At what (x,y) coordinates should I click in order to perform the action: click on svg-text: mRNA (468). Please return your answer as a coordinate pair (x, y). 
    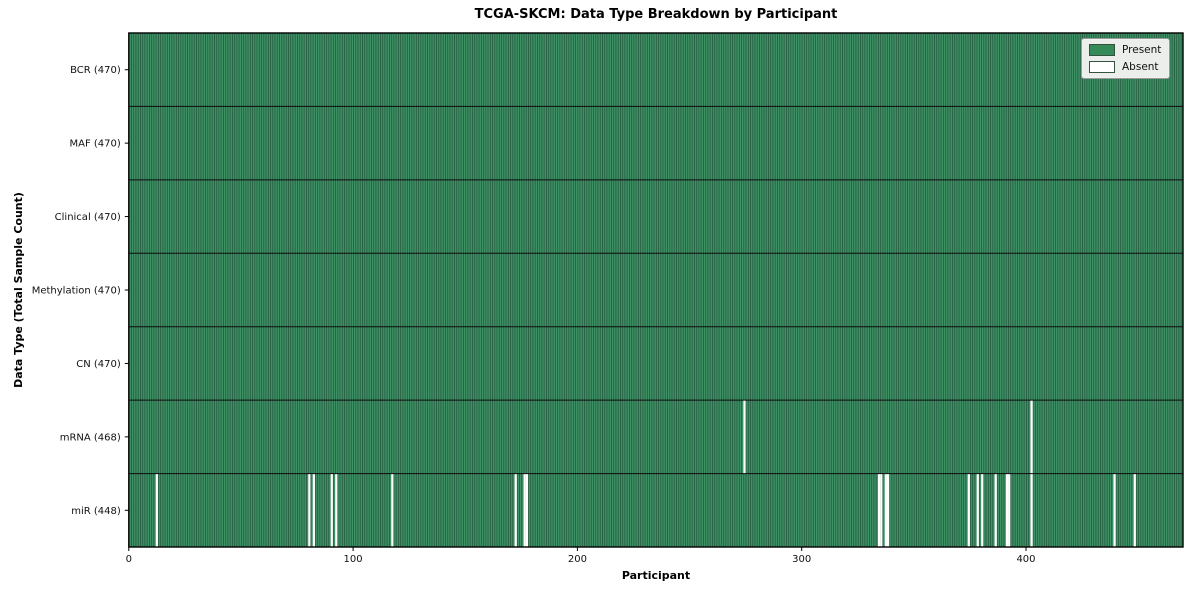
    Looking at the image, I should click on (90, 437).